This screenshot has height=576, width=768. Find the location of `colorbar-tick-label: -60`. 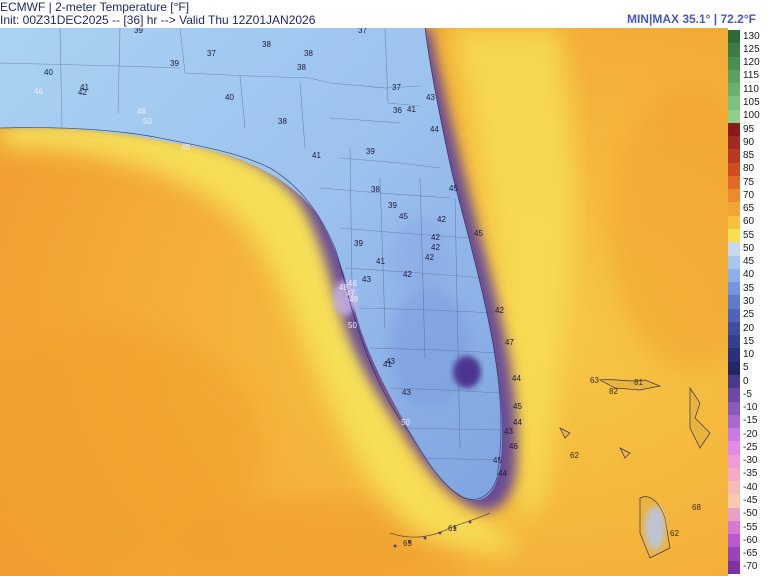

colorbar-tick-label: -60 is located at coordinates (750, 540).